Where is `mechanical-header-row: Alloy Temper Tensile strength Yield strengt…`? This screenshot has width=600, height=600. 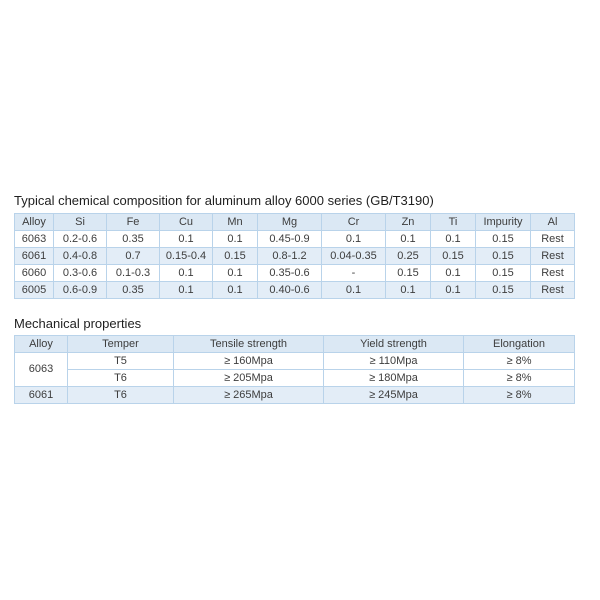
mechanical-header-row: Alloy Temper Tensile strength Yield strengt… is located at coordinates (294, 344).